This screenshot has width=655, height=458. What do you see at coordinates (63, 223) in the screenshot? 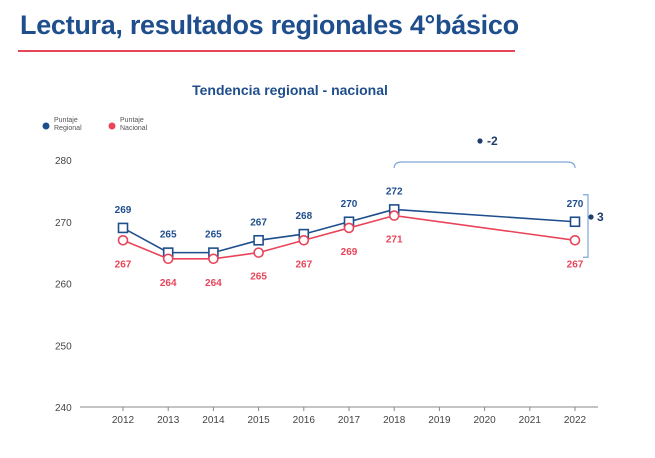
I see `y-tick-label: 270` at bounding box center [63, 223].